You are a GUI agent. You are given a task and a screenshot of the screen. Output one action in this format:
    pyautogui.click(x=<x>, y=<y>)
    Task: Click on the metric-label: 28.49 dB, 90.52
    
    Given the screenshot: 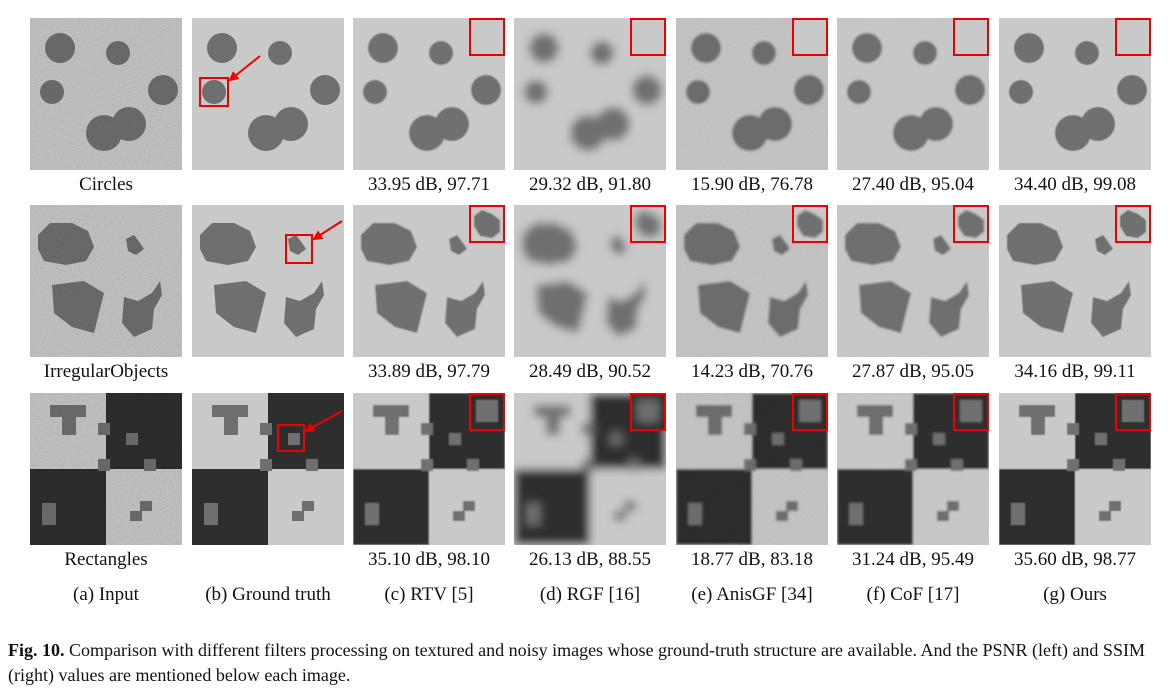 What is the action you would take?
    pyautogui.click(x=590, y=371)
    